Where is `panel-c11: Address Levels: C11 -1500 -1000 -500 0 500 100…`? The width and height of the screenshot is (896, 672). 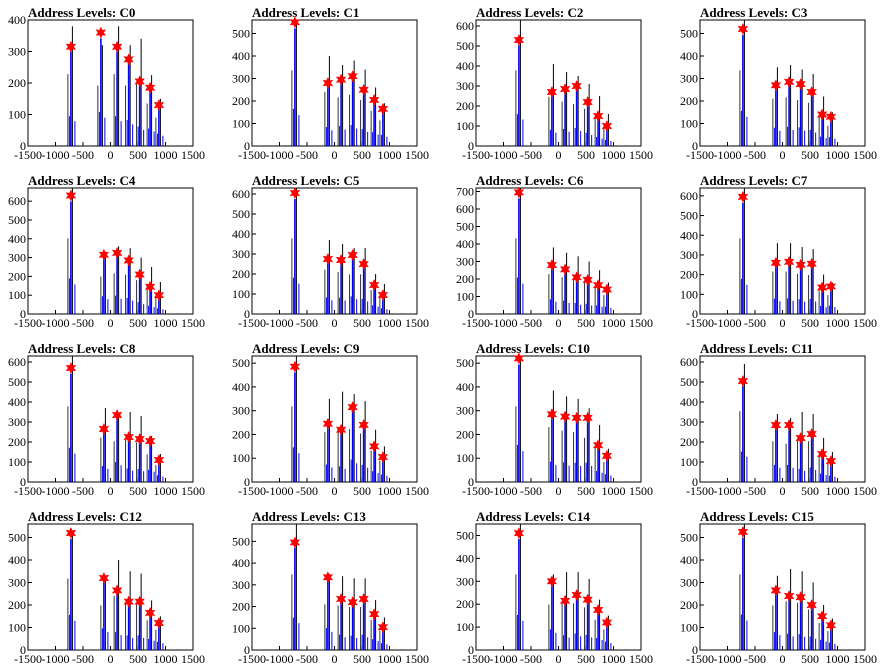 panel-c11: Address Levels: C11 -1500 -1000 -500 0 500 100… is located at coordinates (778, 419).